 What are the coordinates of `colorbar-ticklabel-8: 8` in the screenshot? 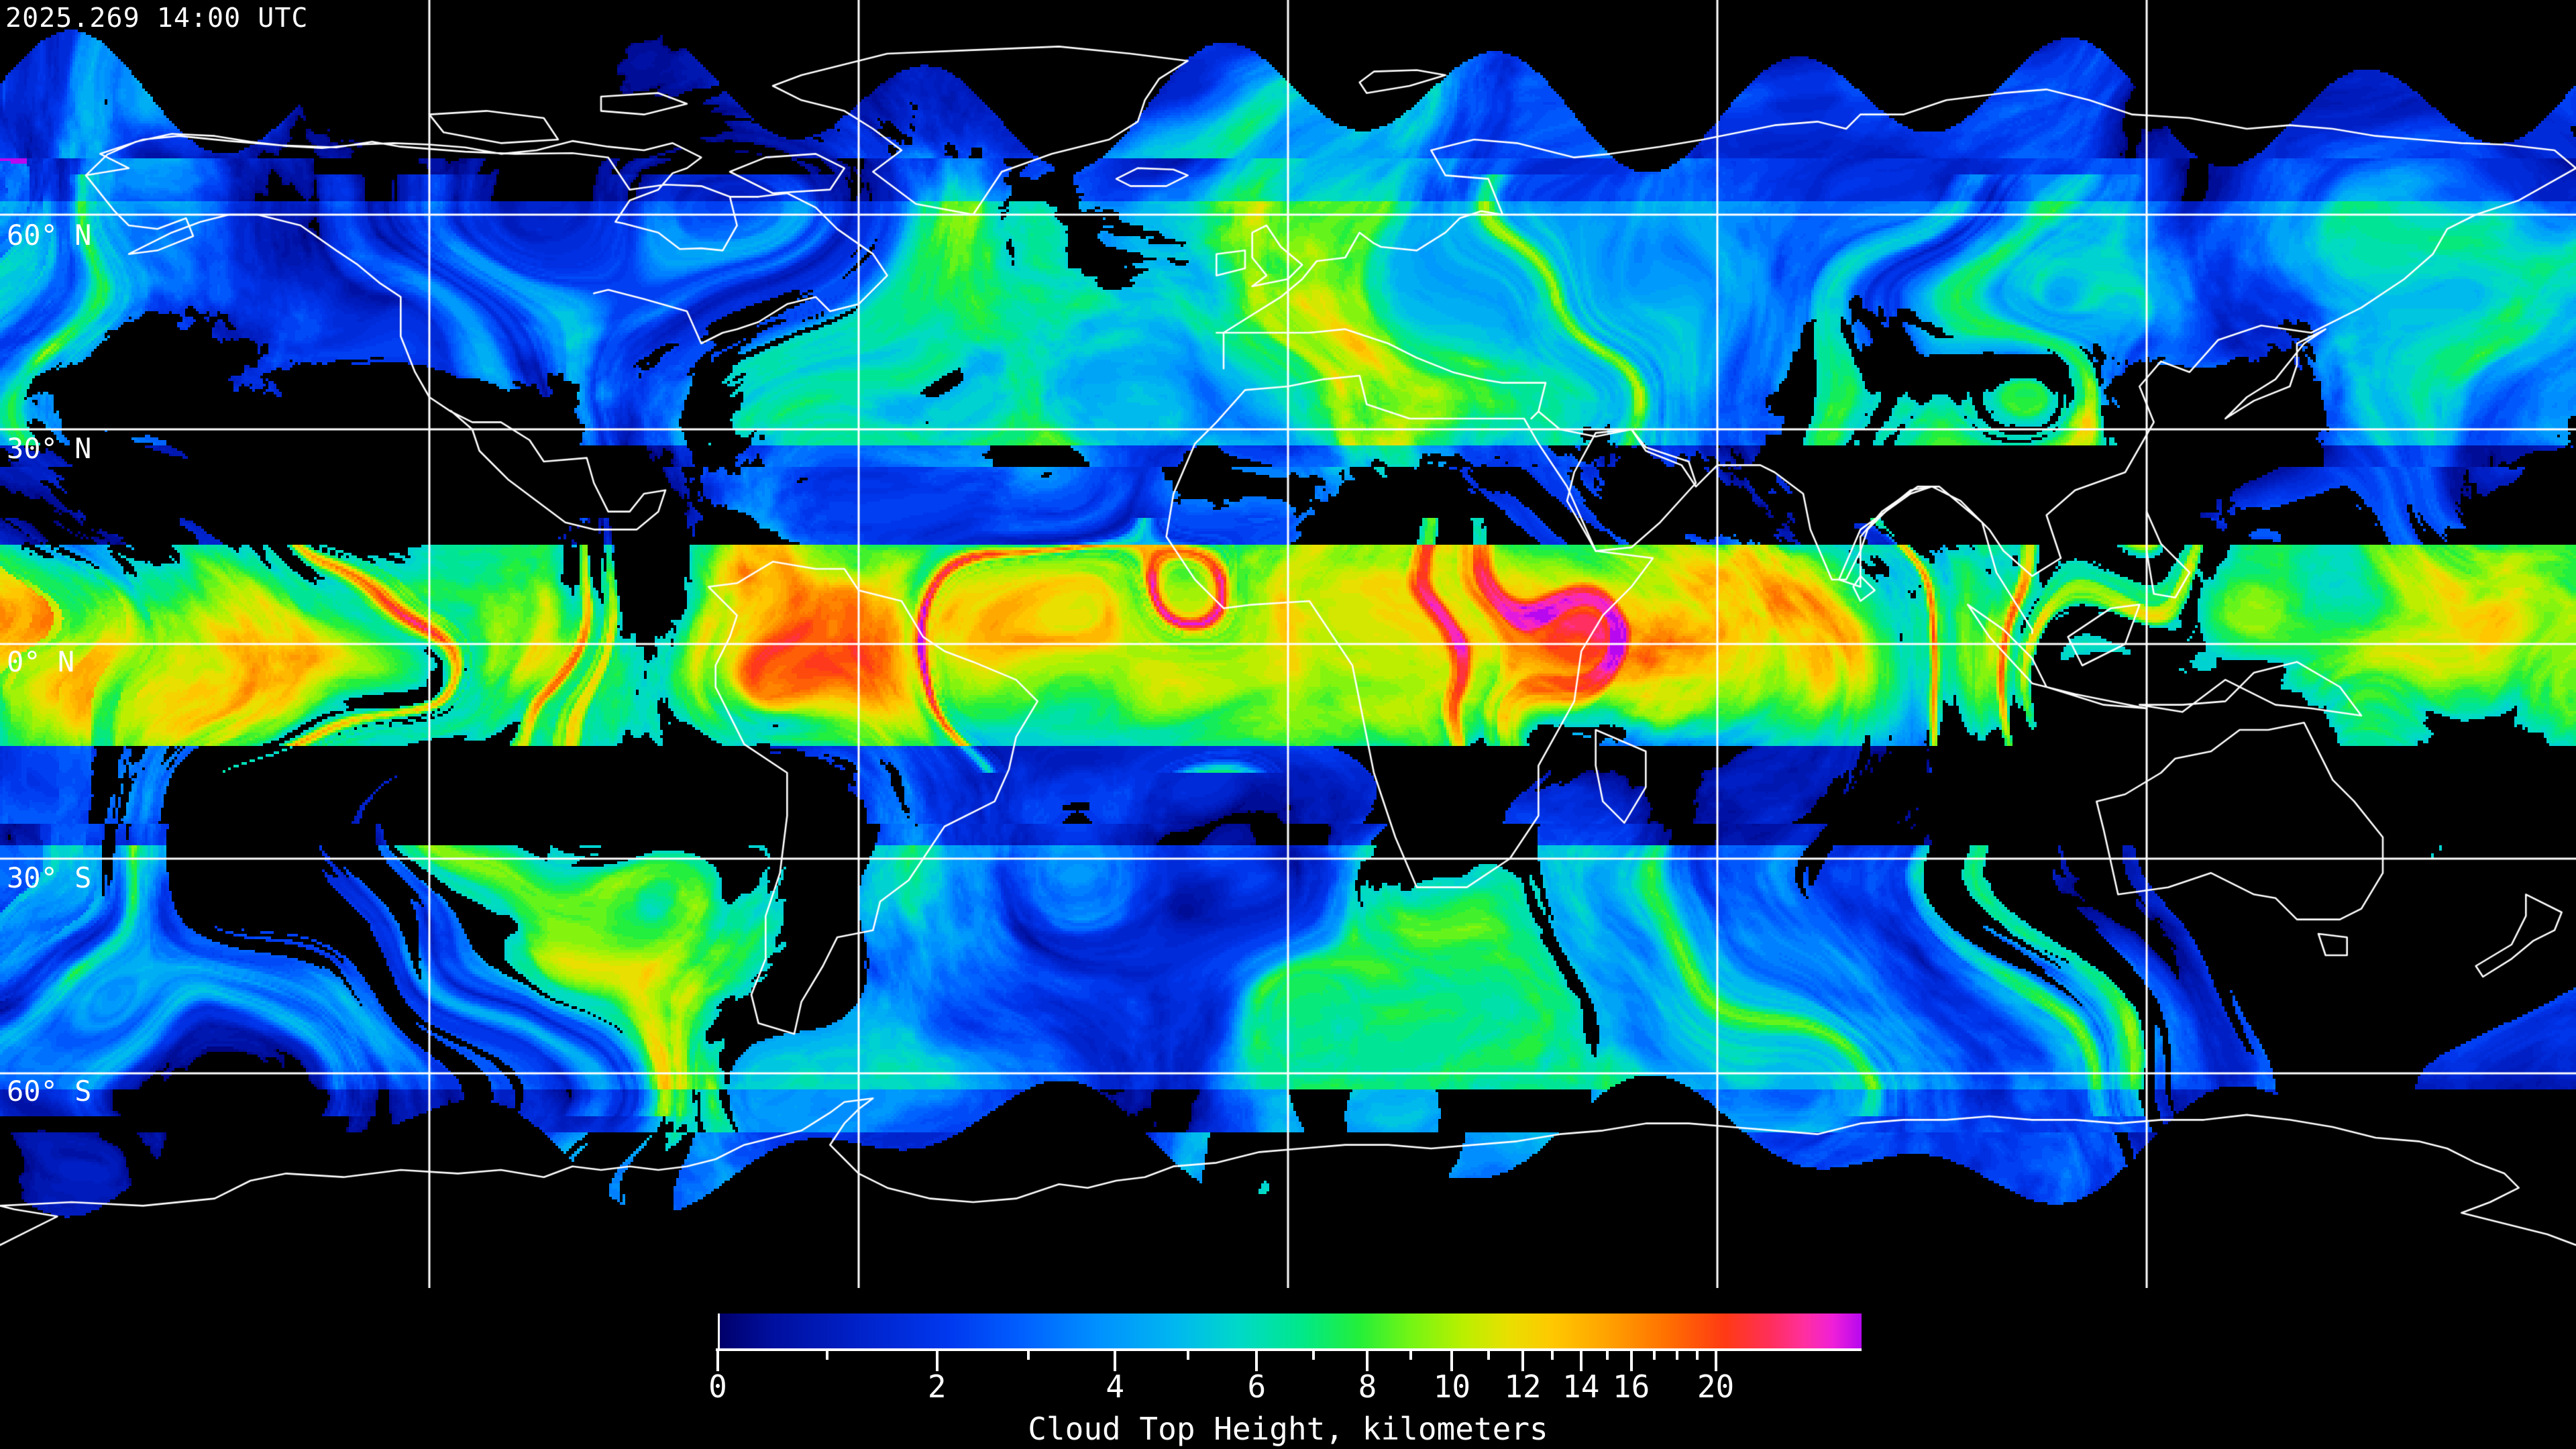 It's located at (1367, 1386).